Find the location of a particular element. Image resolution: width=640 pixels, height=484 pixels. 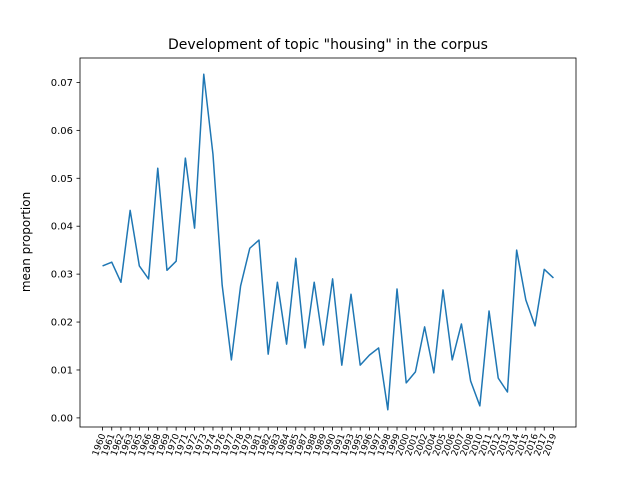

y-tick-label: 0.02 is located at coordinates (62, 323).